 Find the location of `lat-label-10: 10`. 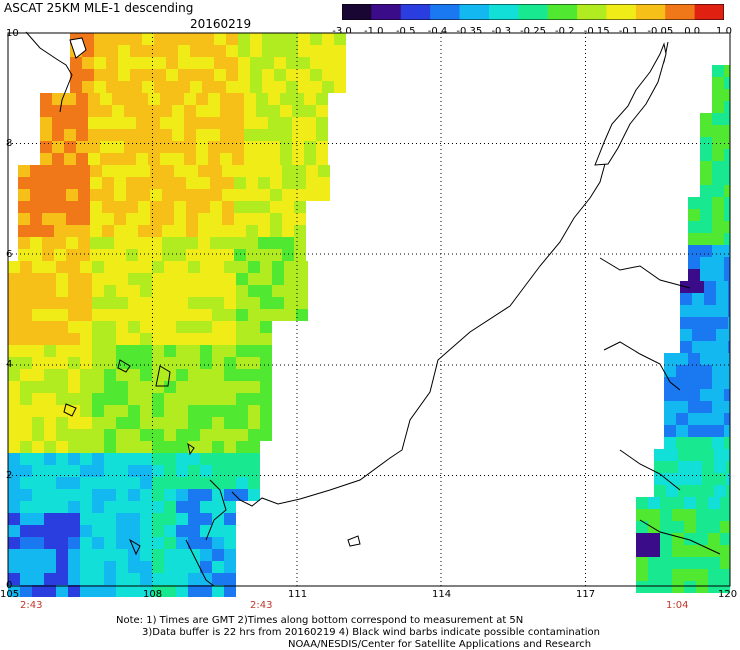

lat-label-10: 10 is located at coordinates (12, 33).